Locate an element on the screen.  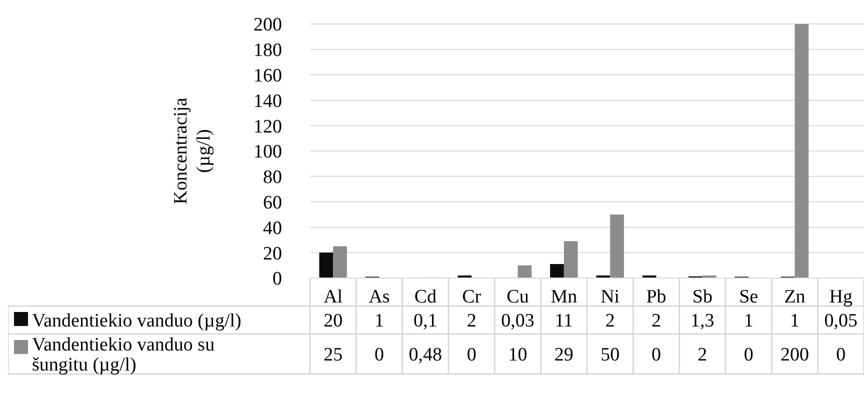
x-tick-label: Cd is located at coordinates (425, 297).